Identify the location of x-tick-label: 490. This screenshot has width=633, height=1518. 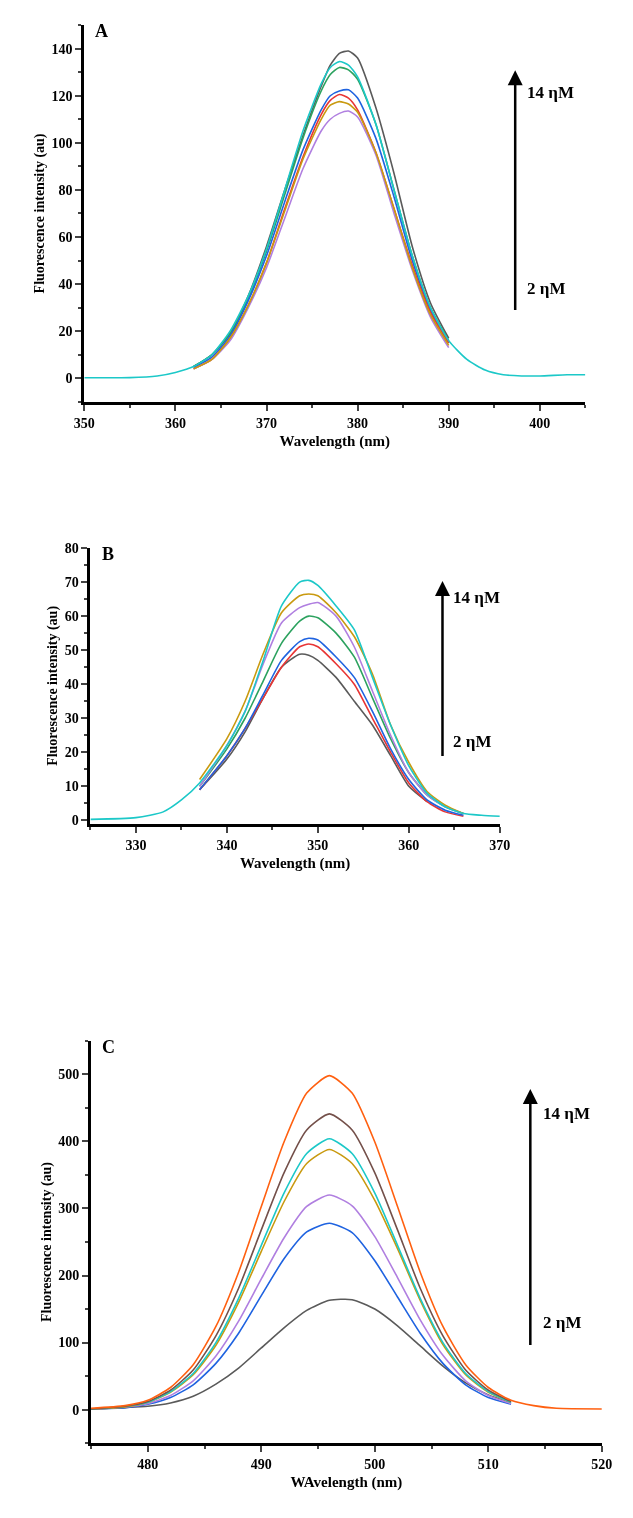
(261, 1464).